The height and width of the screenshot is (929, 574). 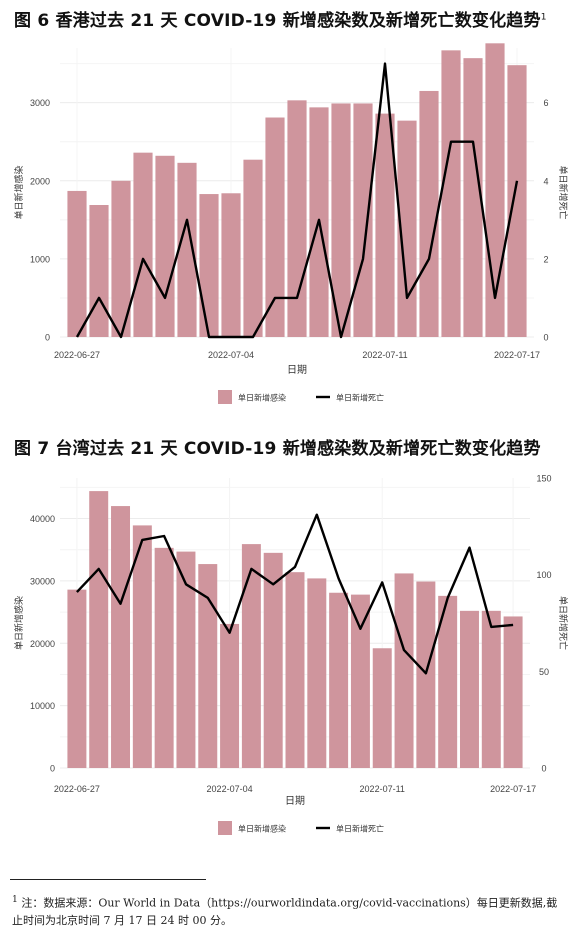 I want to click on chart-2-legend-line-label: 单日新增死亡, so click(x=360, y=829).